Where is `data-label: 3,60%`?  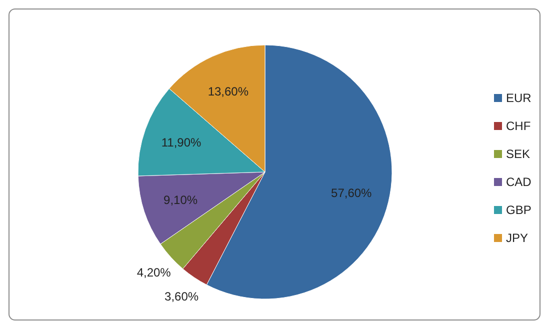 data-label: 3,60% is located at coordinates (181, 297).